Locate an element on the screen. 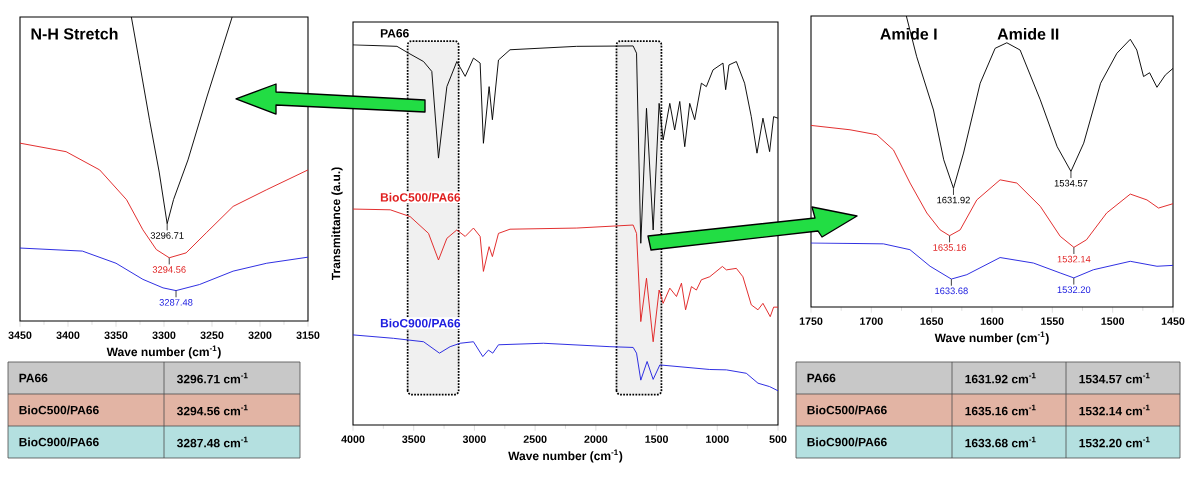  text: 3296.71 cm$^{-1}$ is located at coordinates (212, 378).